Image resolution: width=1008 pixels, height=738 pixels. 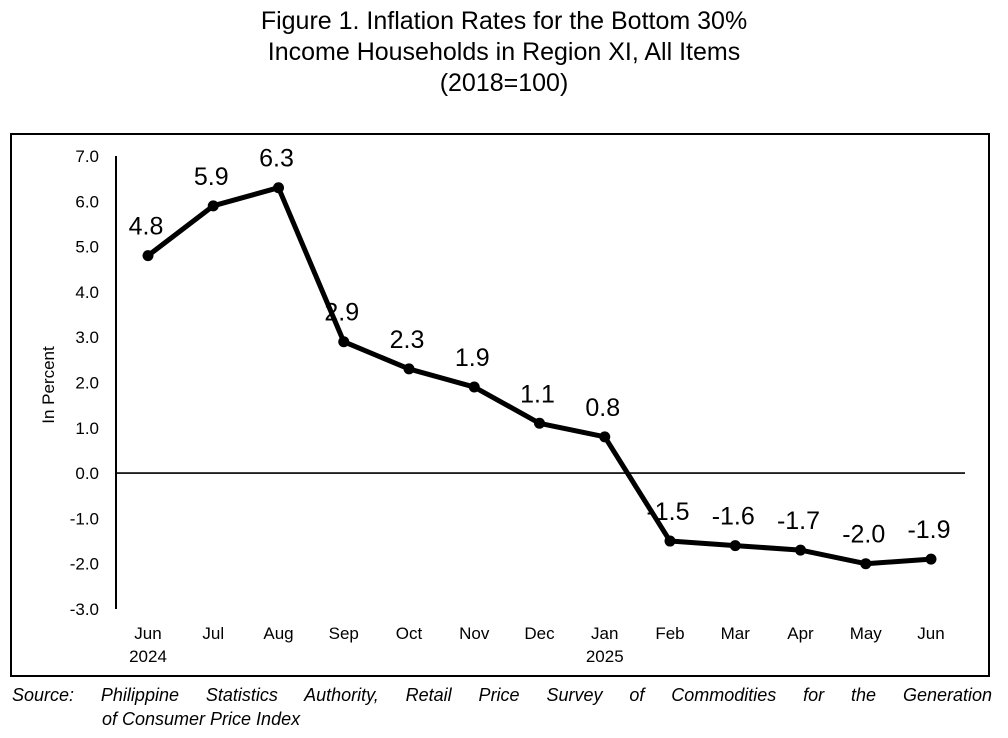 What do you see at coordinates (798, 521) in the screenshot?
I see `data-label: -1.7` at bounding box center [798, 521].